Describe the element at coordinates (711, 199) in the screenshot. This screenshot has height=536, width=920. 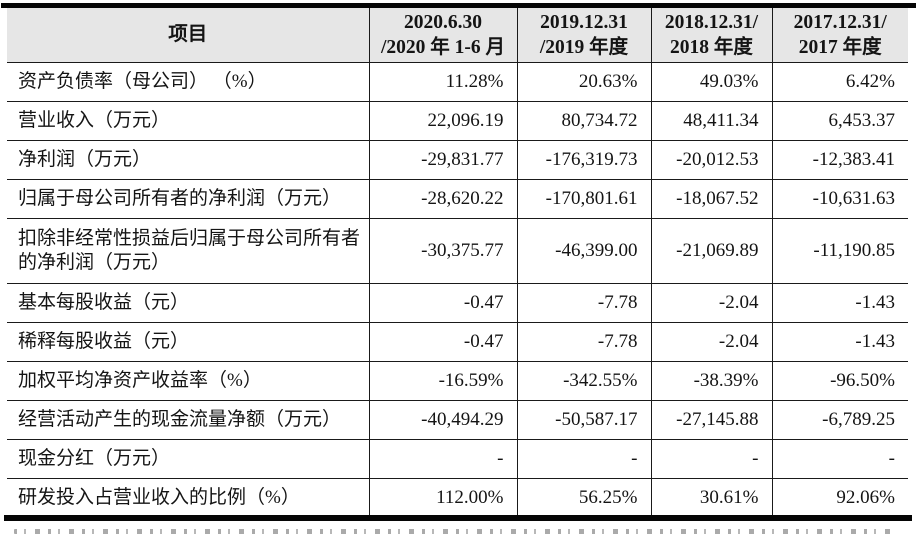
I see `cell-value: -18,067.52` at that location.